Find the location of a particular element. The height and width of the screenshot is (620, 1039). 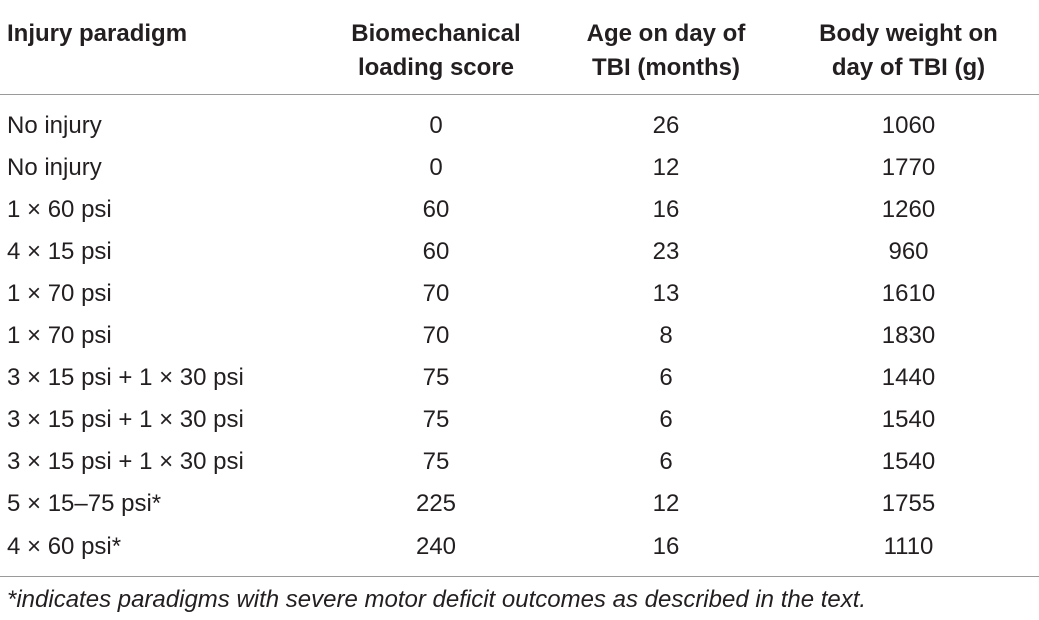

table-row: 3 × 15 psi + 1 × 30 psi 75 6 1440 is located at coordinates (519, 378).